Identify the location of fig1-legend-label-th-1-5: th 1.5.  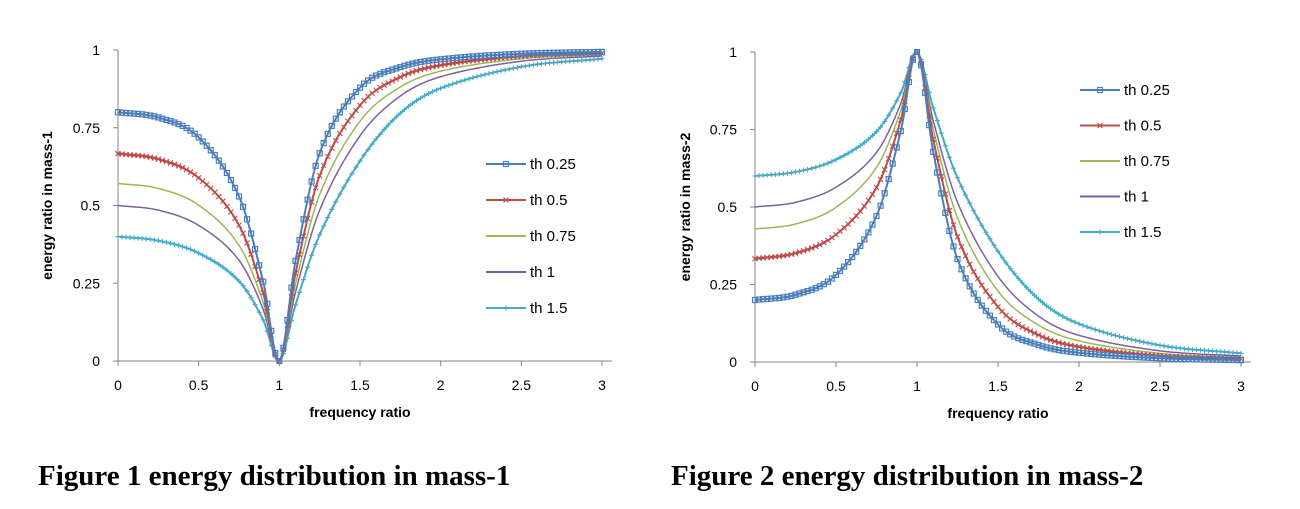
(549, 308).